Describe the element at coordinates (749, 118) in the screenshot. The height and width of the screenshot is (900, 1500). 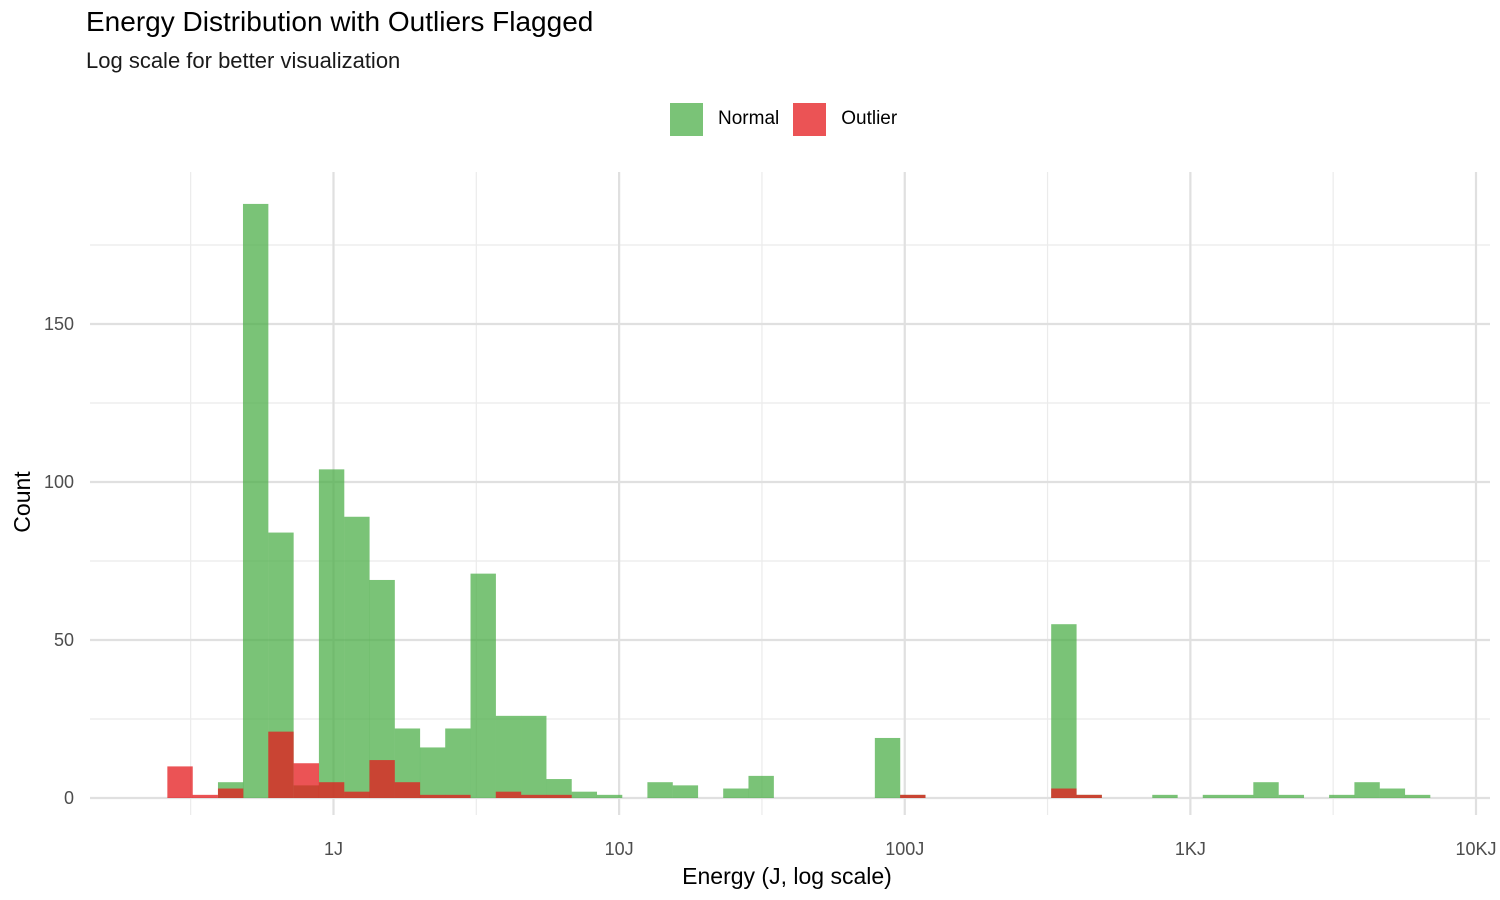
I see `legend-label-normal: Normal` at that location.